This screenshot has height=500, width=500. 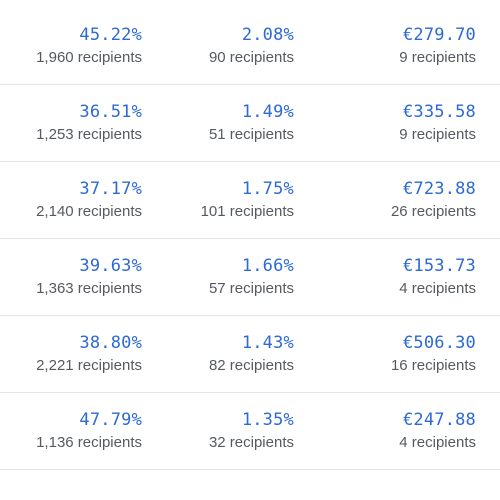 What do you see at coordinates (433, 200) in the screenshot?
I see `revenue-cell: €723.88 26 recipients` at bounding box center [433, 200].